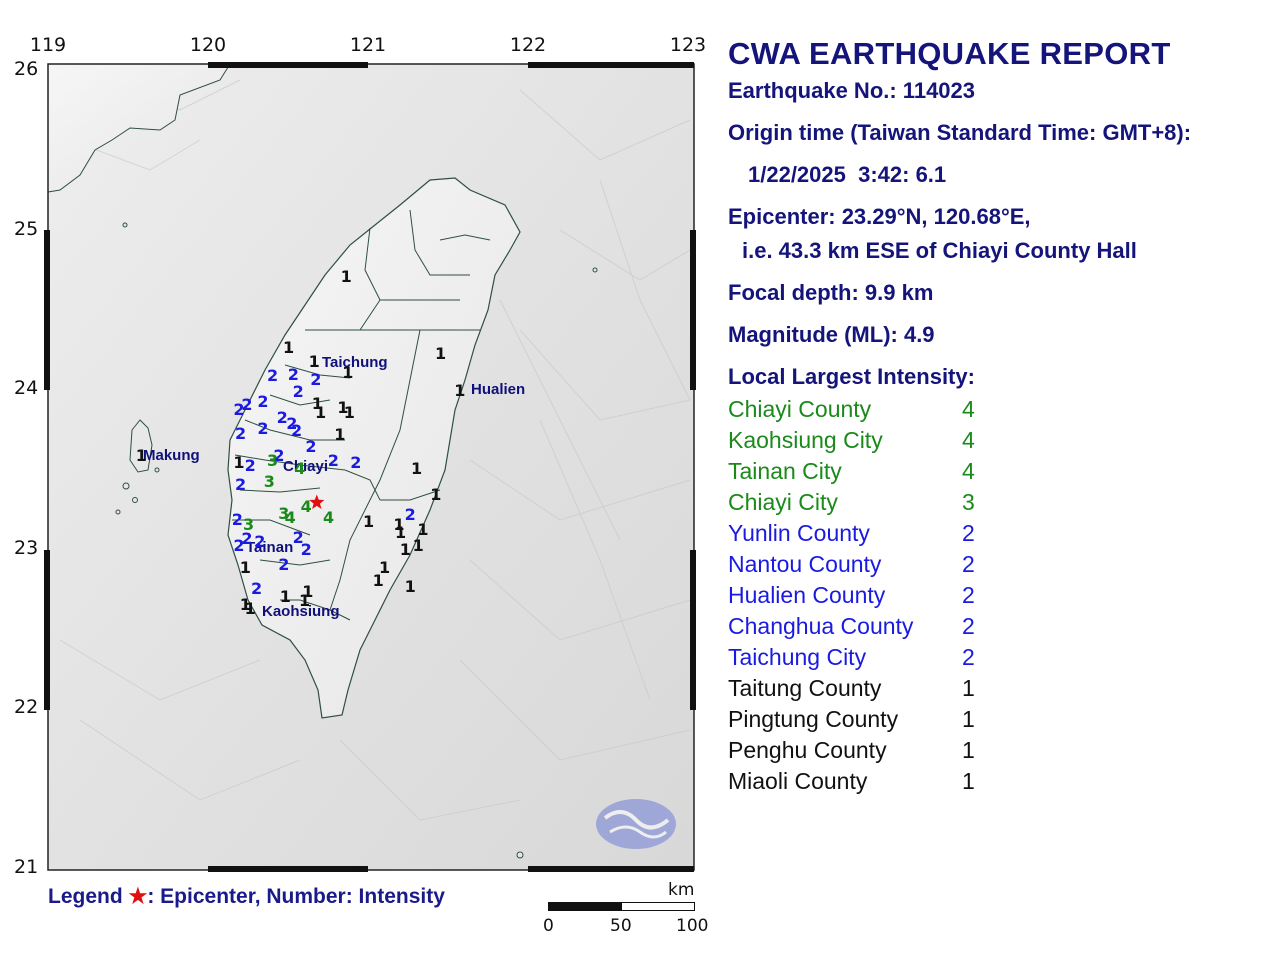 This screenshot has height=960, width=1280. Describe the element at coordinates (528, 45) in the screenshot. I see `longitude-label: 122` at that location.